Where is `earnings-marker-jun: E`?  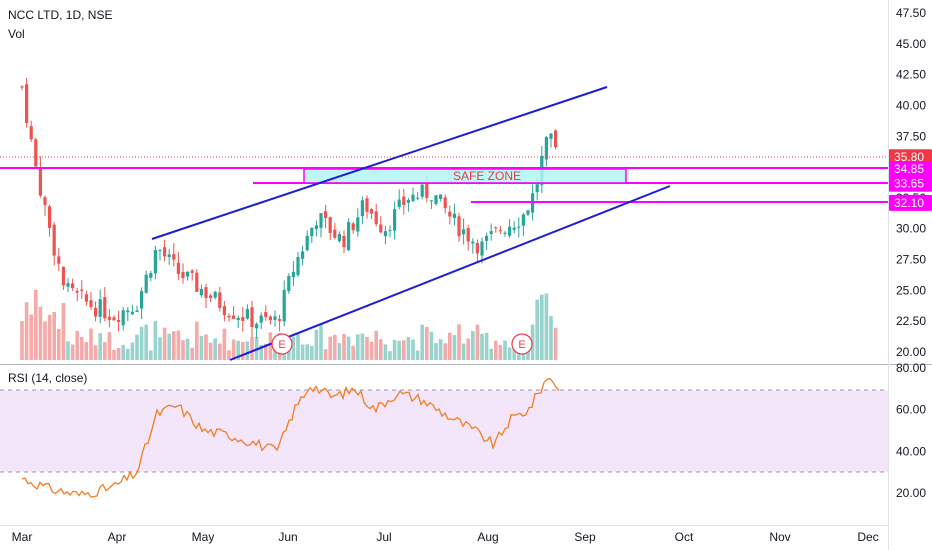 earnings-marker-jun: E is located at coordinates (282, 344).